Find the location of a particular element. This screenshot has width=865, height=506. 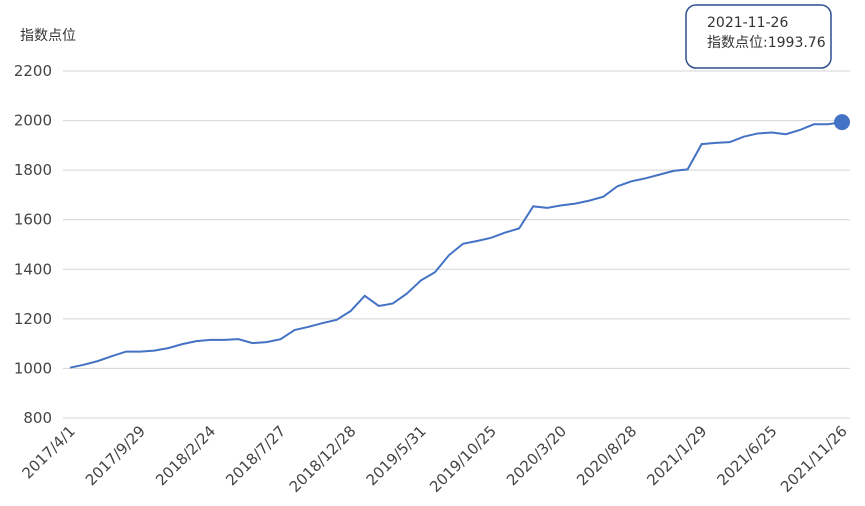

x-tick-label: 2017/4/1 is located at coordinates (48, 452).